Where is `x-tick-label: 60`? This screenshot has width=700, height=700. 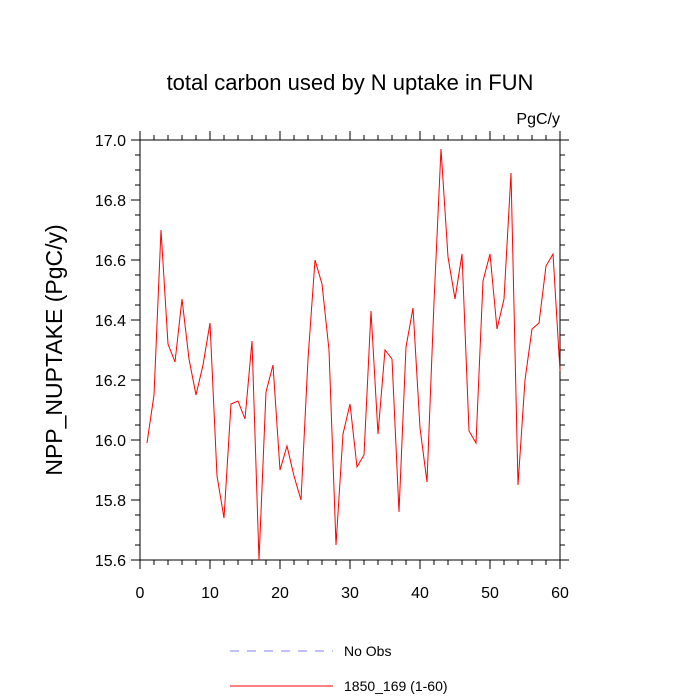 x-tick-label: 60 is located at coordinates (560, 593).